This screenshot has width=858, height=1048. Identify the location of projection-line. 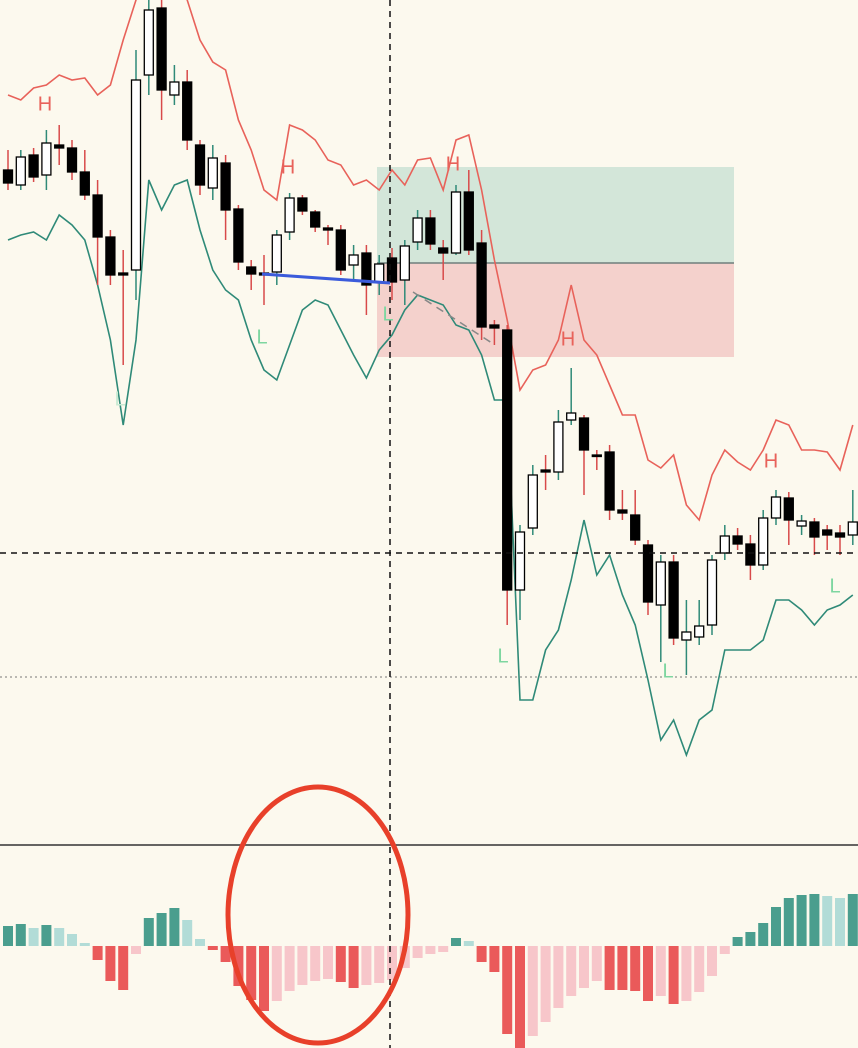
(454, 318).